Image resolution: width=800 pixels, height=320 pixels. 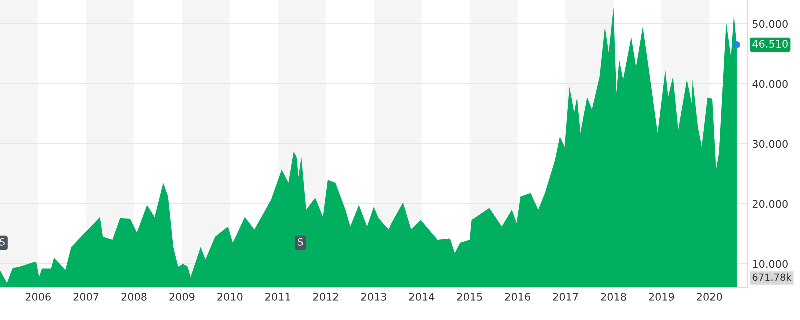 What do you see at coordinates (38, 297) in the screenshot?
I see `x-tick-label: 2006` at bounding box center [38, 297].